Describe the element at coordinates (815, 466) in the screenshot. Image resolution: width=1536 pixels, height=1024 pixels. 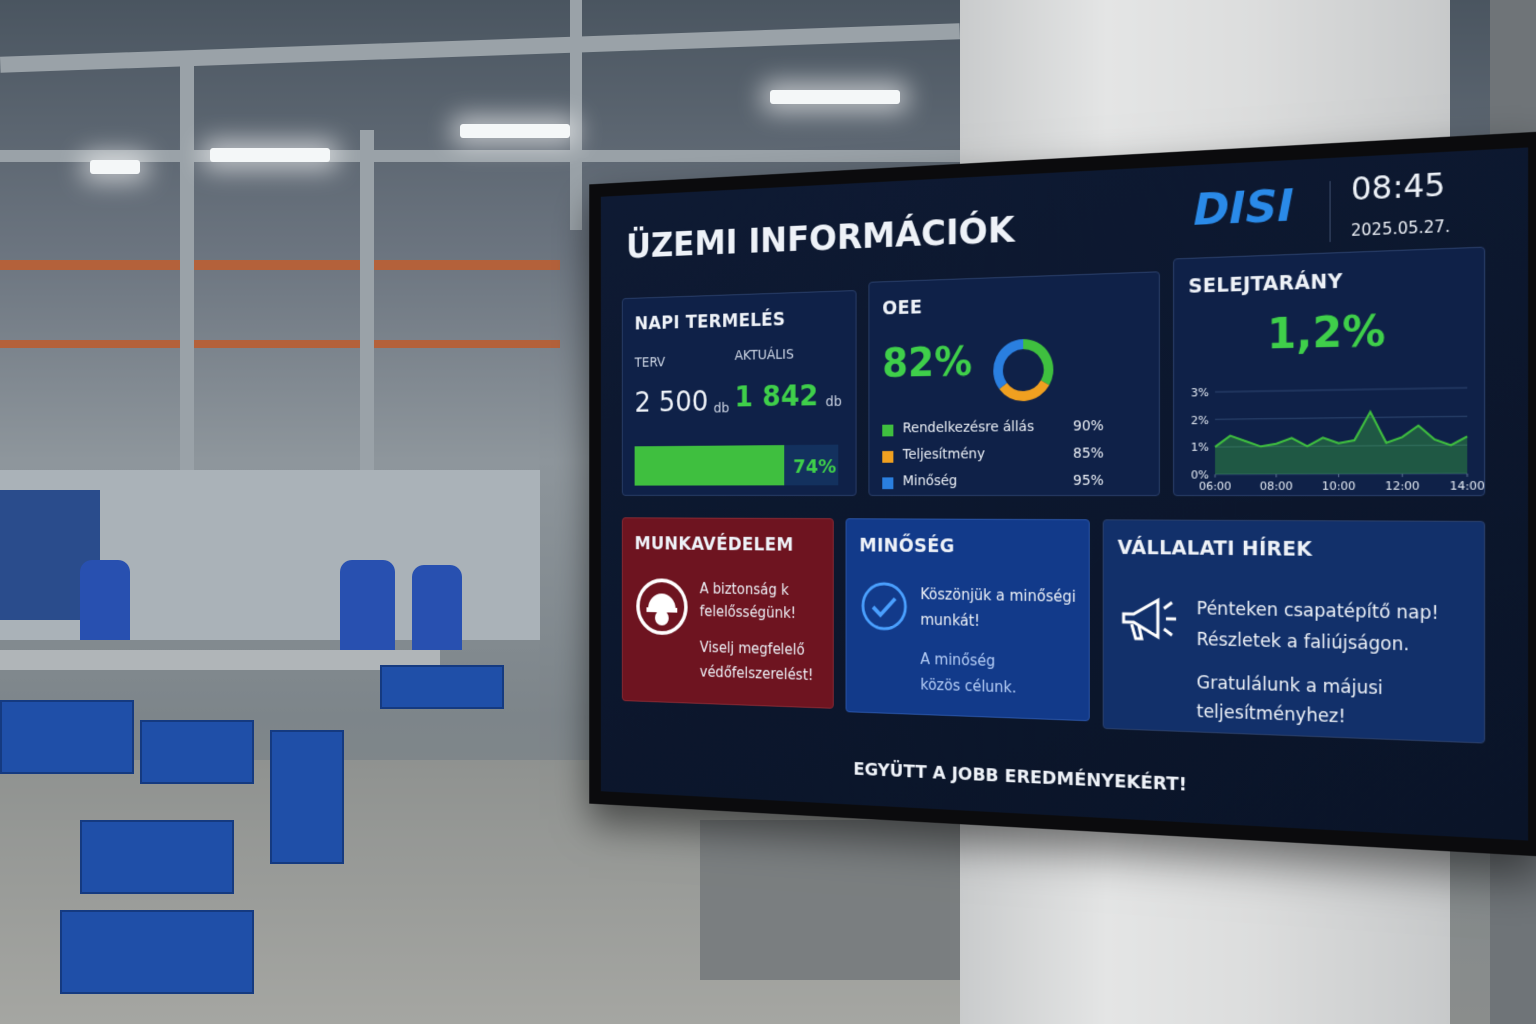
I see `progress-label: 74%` at that location.